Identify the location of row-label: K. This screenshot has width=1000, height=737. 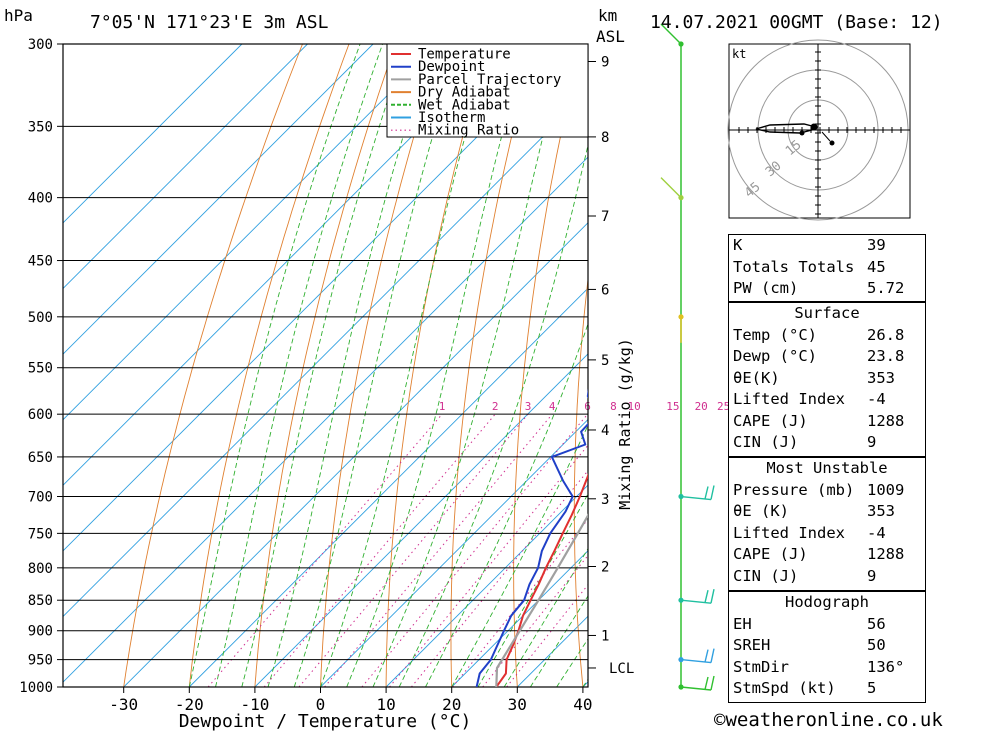
(737, 246).